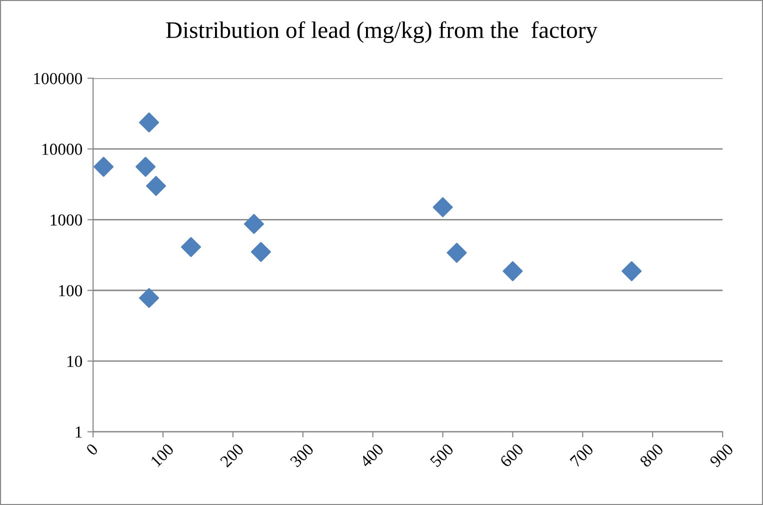 This screenshot has width=763, height=505. What do you see at coordinates (382, 32) in the screenshot?
I see `chart-title: Distribution of lead (mg/kg) from the factory` at bounding box center [382, 32].